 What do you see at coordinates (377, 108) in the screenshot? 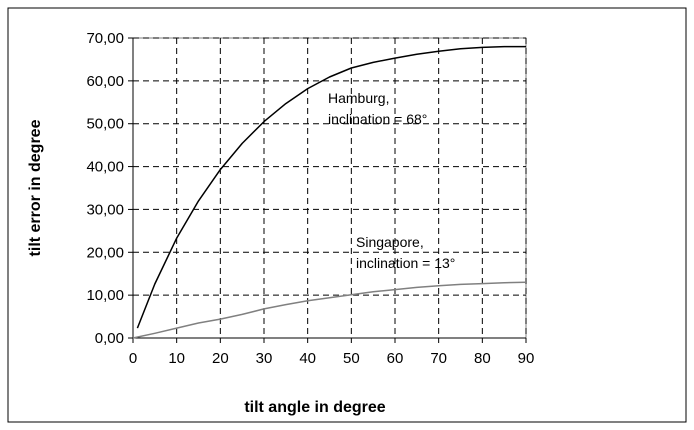
I see `annotation-hamburg: Hamburg, inclination = 68°` at bounding box center [377, 108].